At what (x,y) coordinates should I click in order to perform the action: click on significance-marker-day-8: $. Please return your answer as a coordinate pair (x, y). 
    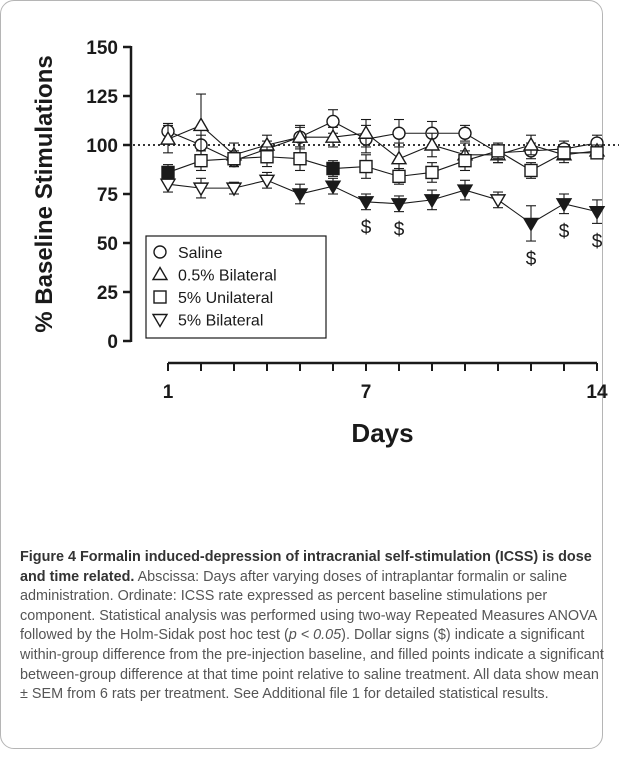
    Looking at the image, I should click on (399, 230).